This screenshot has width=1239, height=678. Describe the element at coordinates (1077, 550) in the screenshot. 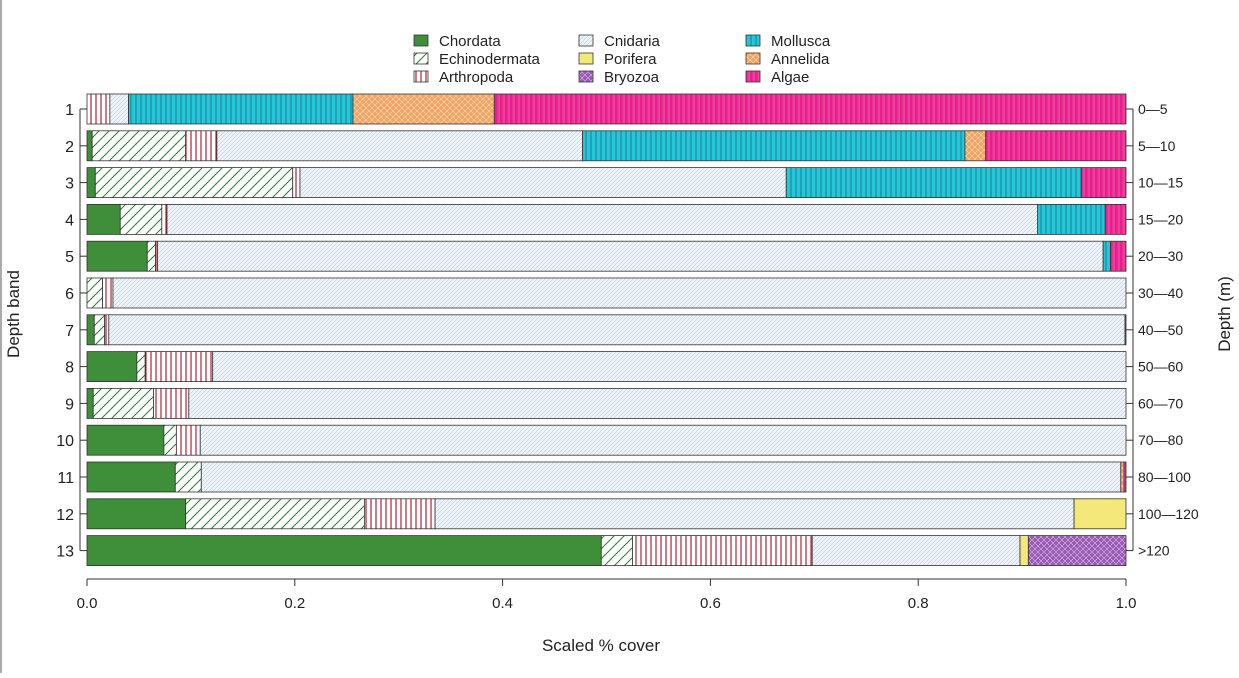

I see `bar-segment-bryozoa` at that location.